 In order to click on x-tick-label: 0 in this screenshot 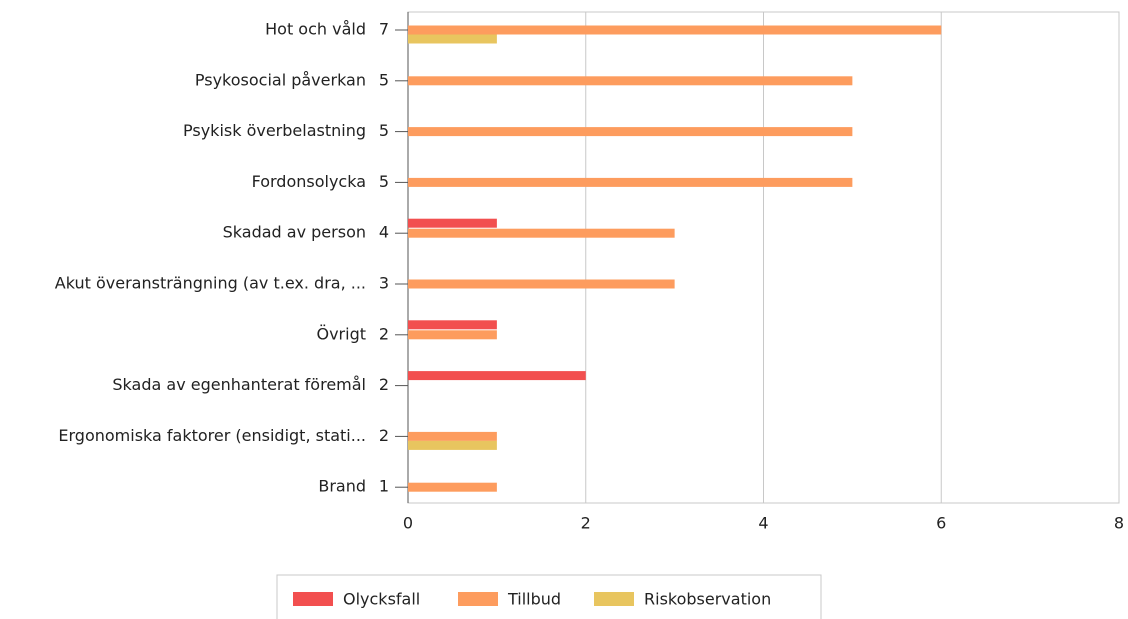, I will do `click(408, 523)`.